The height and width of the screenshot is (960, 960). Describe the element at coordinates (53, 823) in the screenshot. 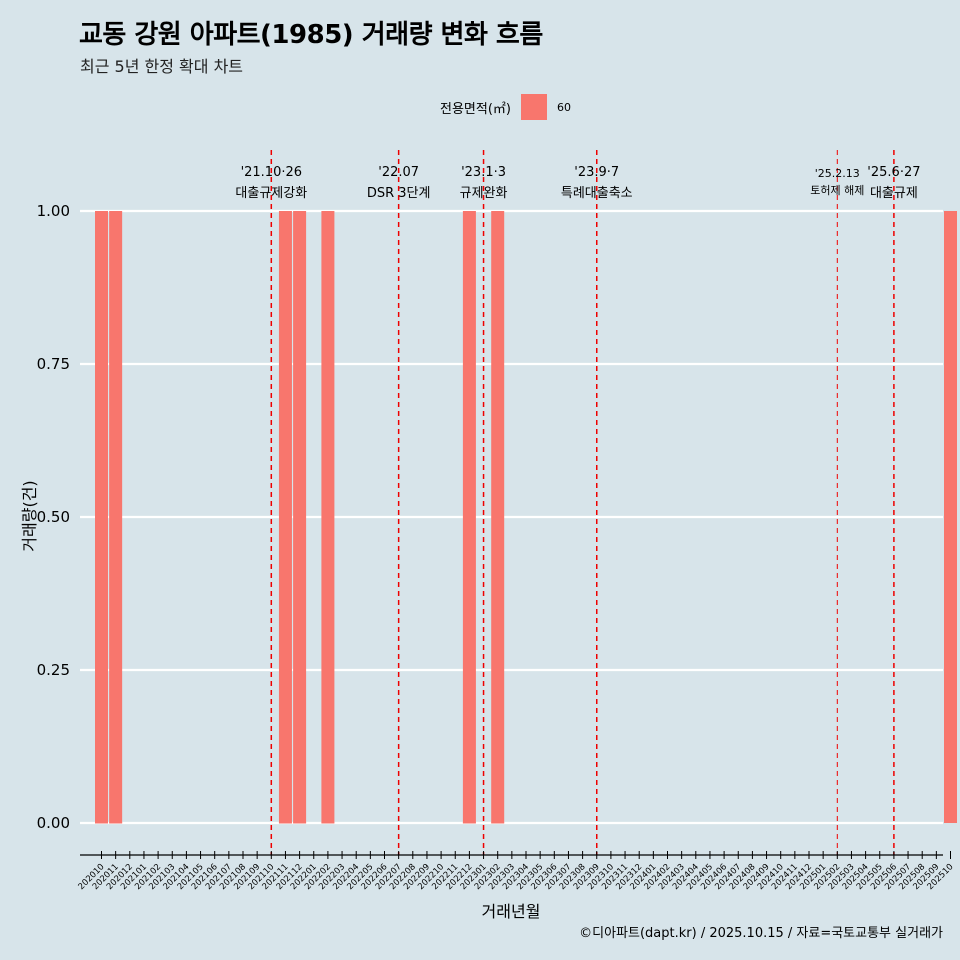

I see `y-tick-label: 0.00` at that location.